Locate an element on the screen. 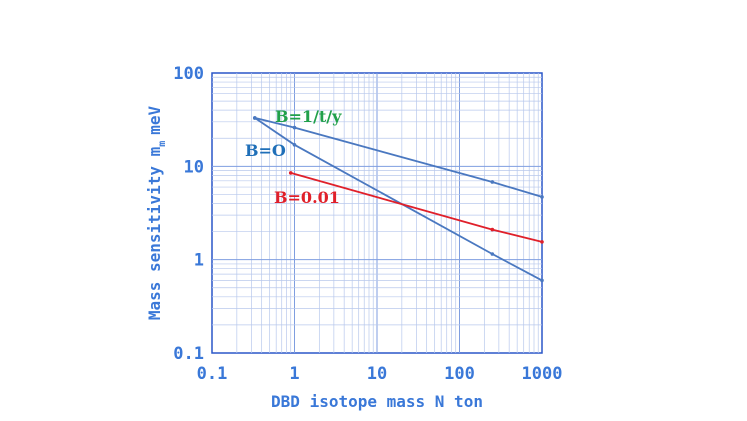  x-tick-label: 1000 is located at coordinates (542, 374).